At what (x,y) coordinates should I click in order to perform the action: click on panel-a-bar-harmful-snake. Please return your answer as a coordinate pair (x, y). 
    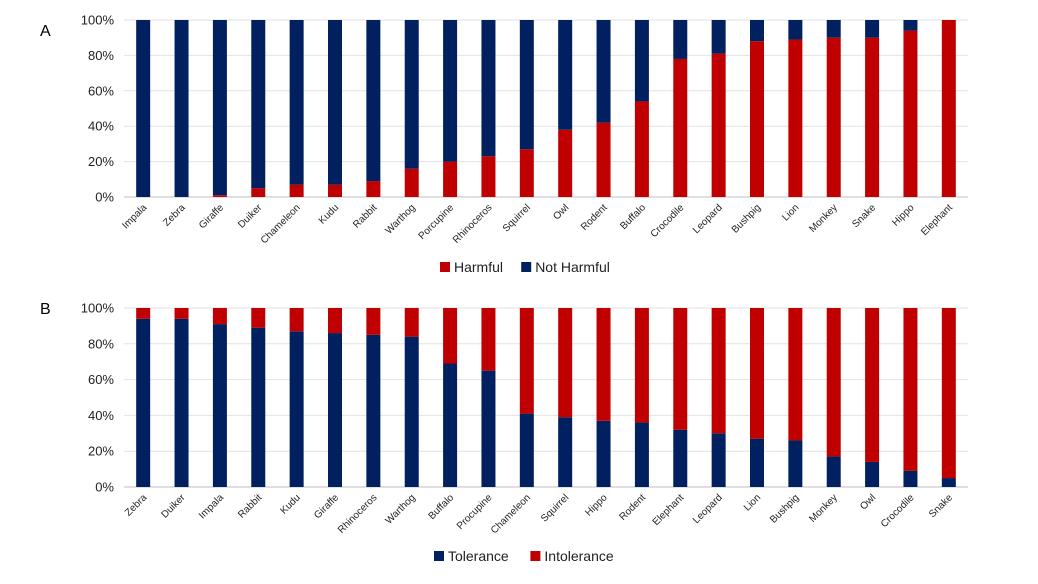
    Looking at the image, I should click on (872, 117).